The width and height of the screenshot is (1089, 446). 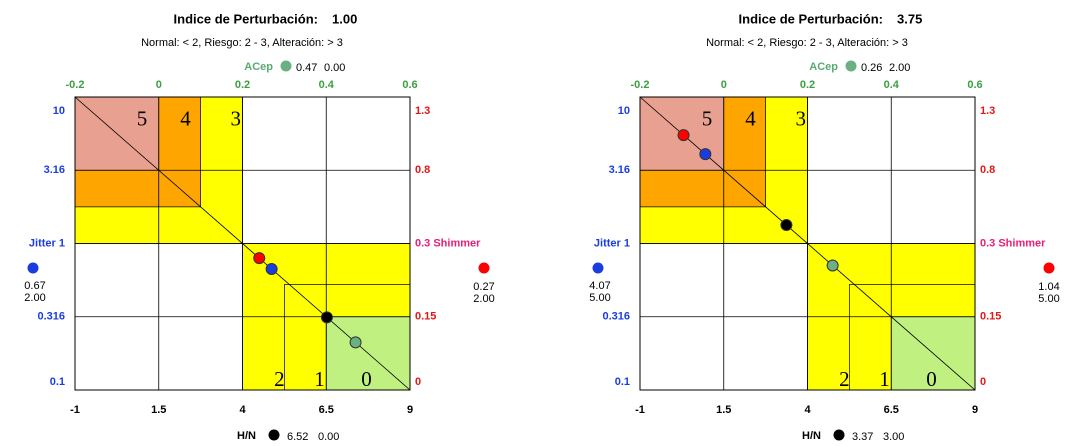 I want to click on readout-value: 3.37, so click(x=862, y=437).